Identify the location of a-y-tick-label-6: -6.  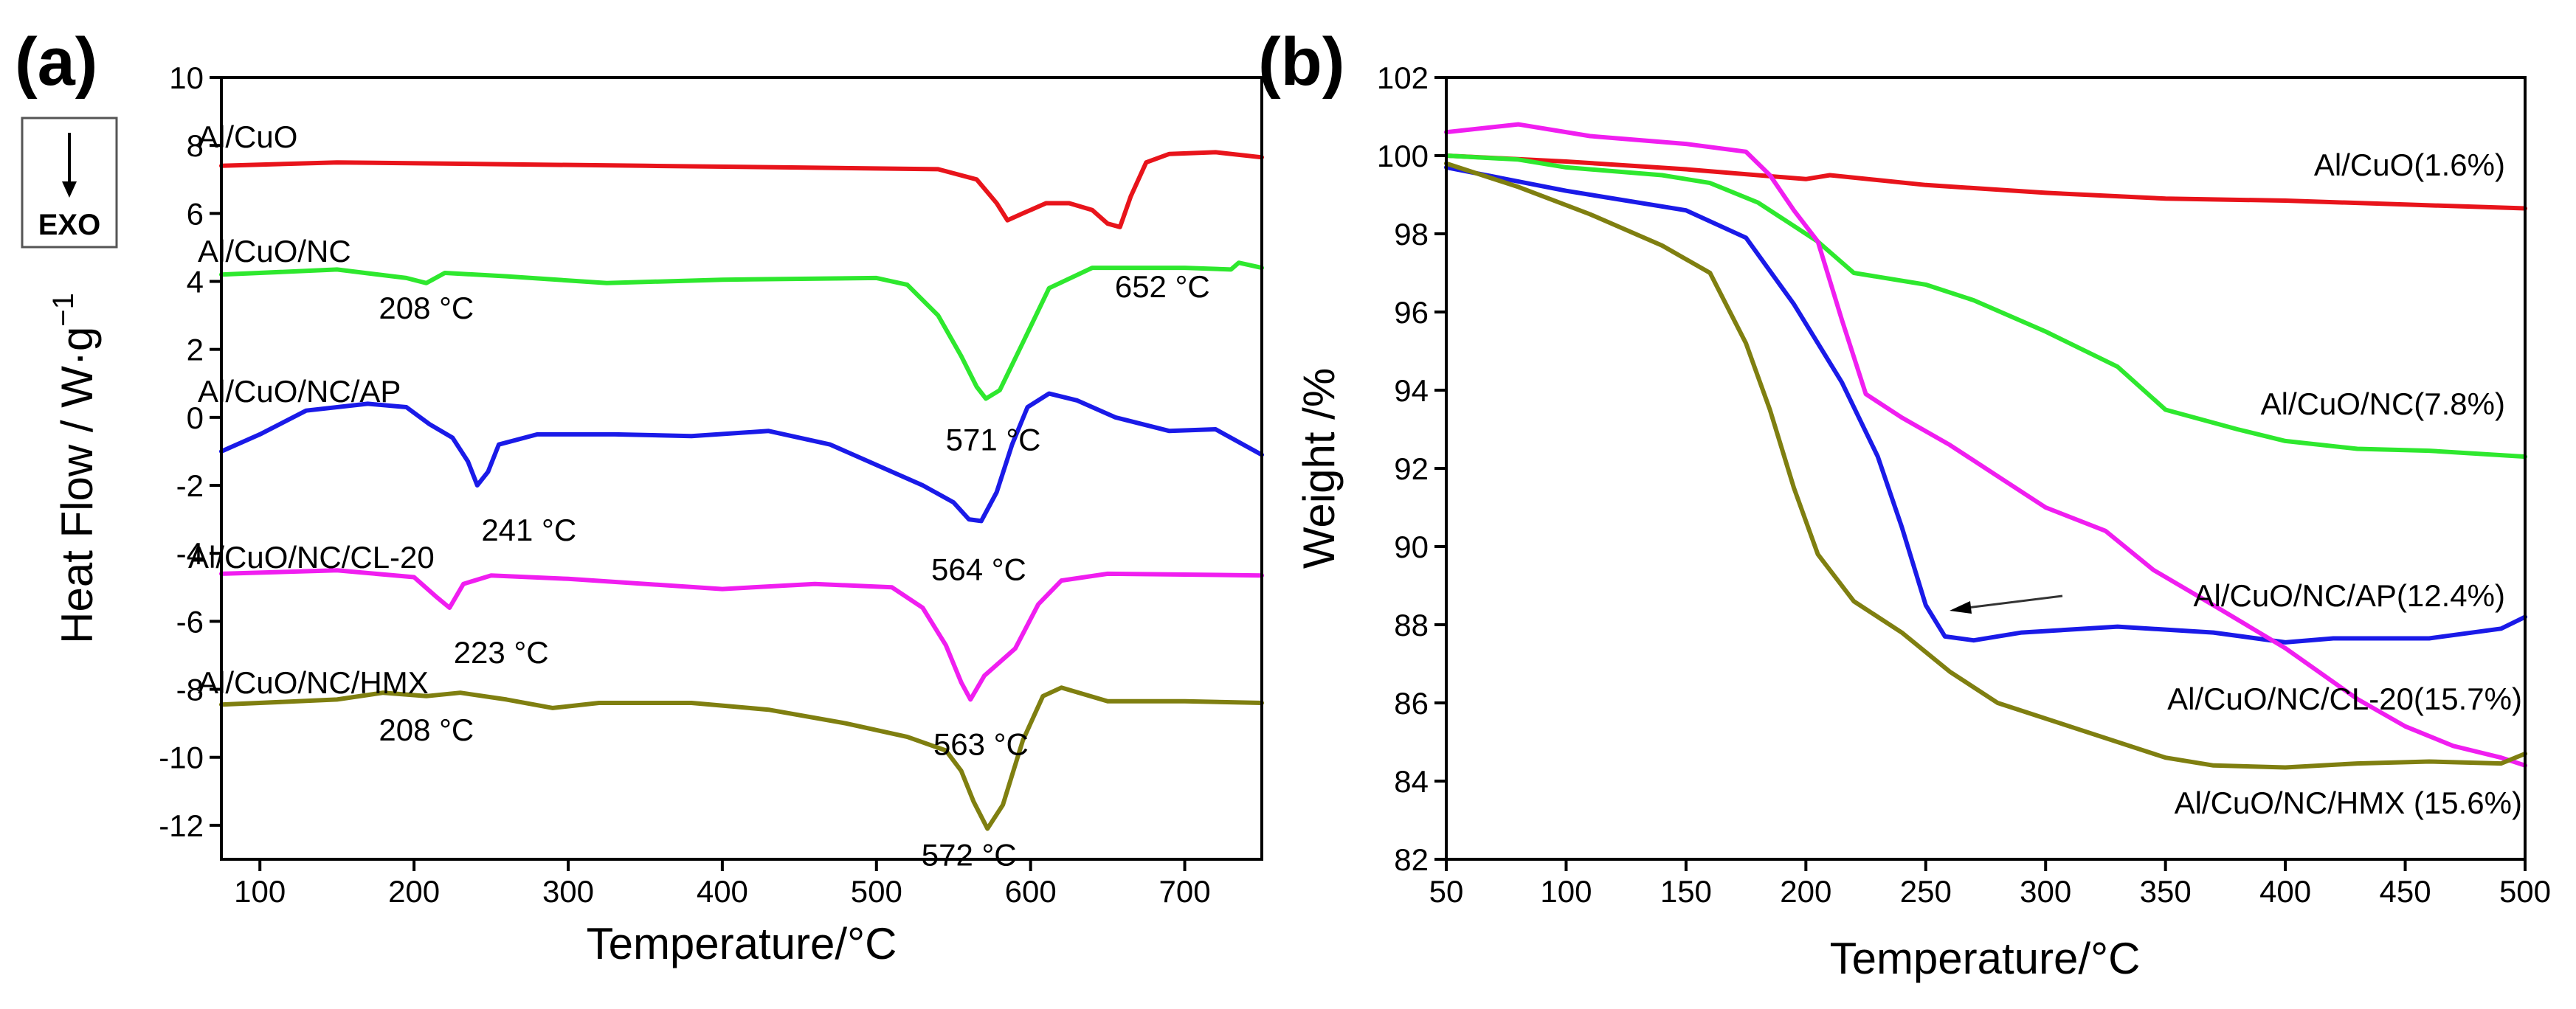
(190, 621).